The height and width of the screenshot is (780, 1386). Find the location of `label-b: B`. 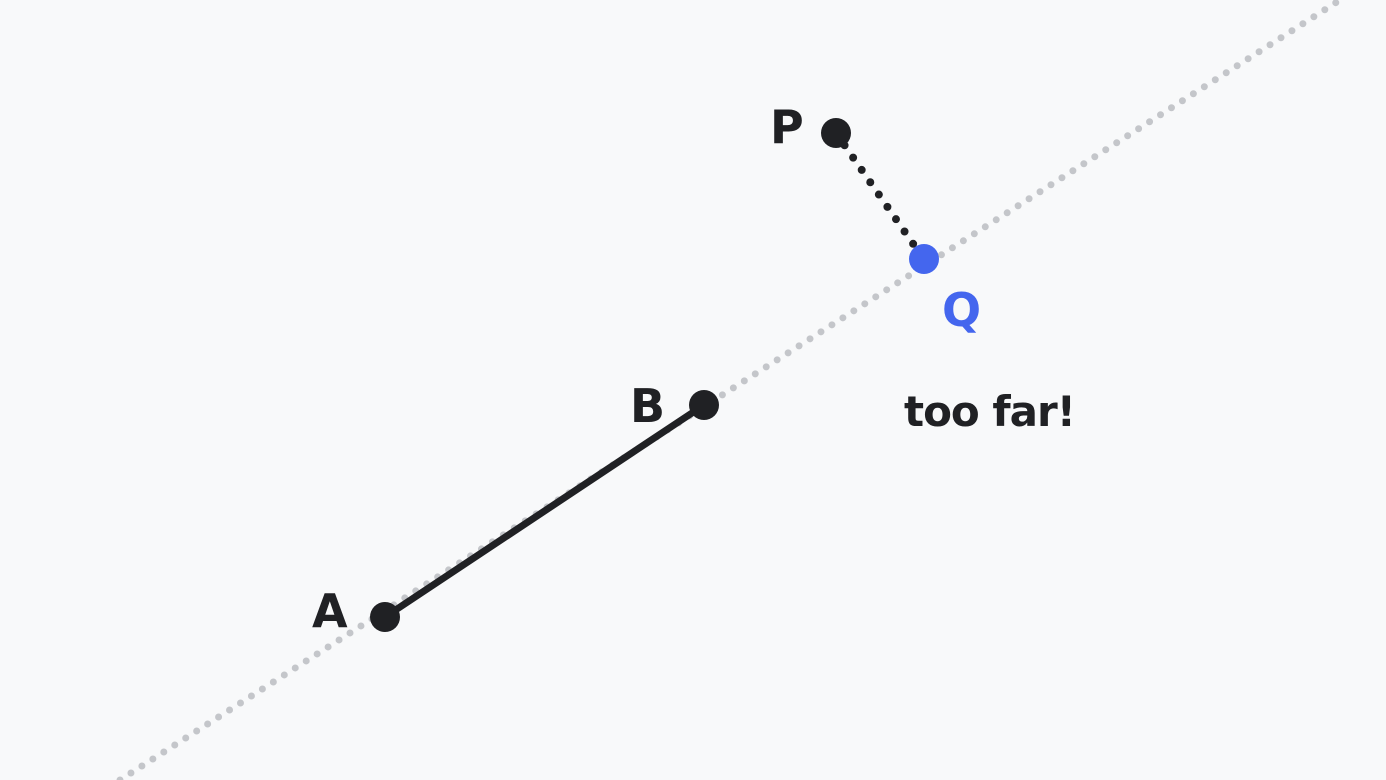

label-b: B is located at coordinates (647, 406).